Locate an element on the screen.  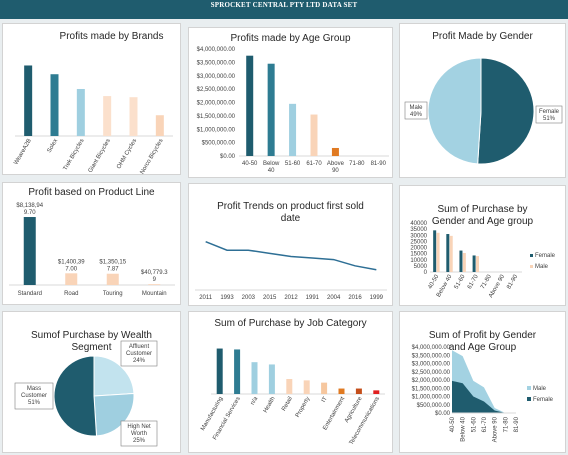
x-tick-label: IT is located at coordinates (325, 400).